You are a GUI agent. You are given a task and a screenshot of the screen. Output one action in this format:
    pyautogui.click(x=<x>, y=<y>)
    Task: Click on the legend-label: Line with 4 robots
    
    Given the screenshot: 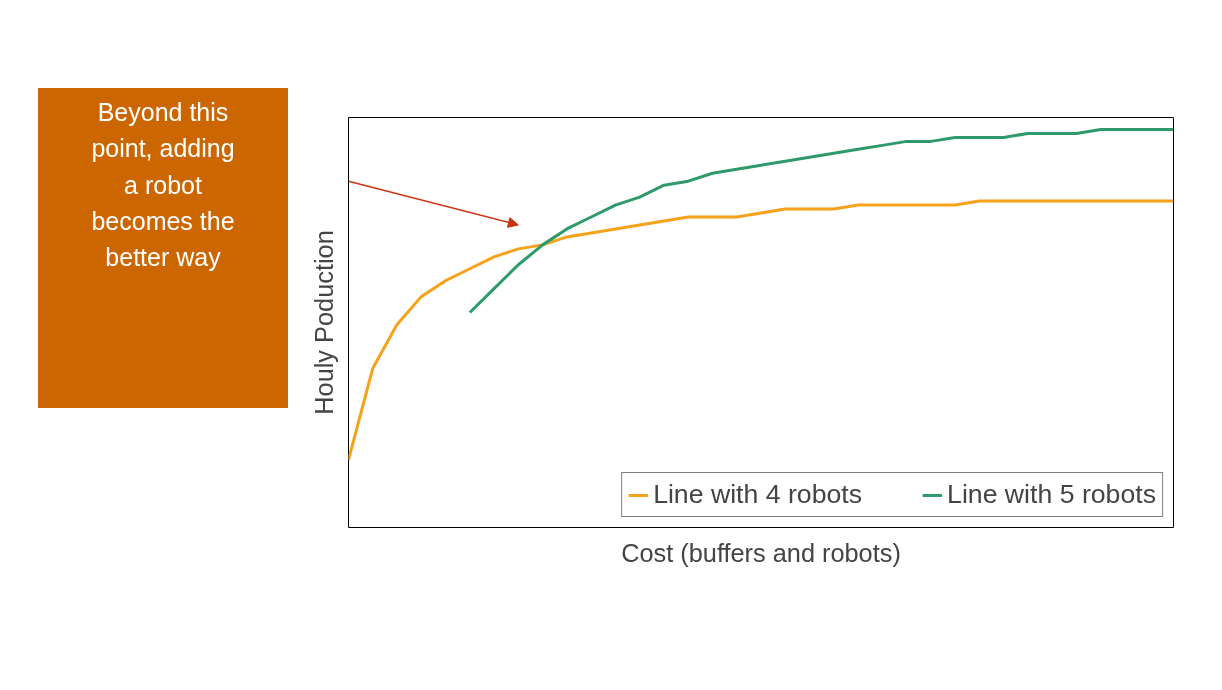 What is the action you would take?
    pyautogui.click(x=758, y=494)
    